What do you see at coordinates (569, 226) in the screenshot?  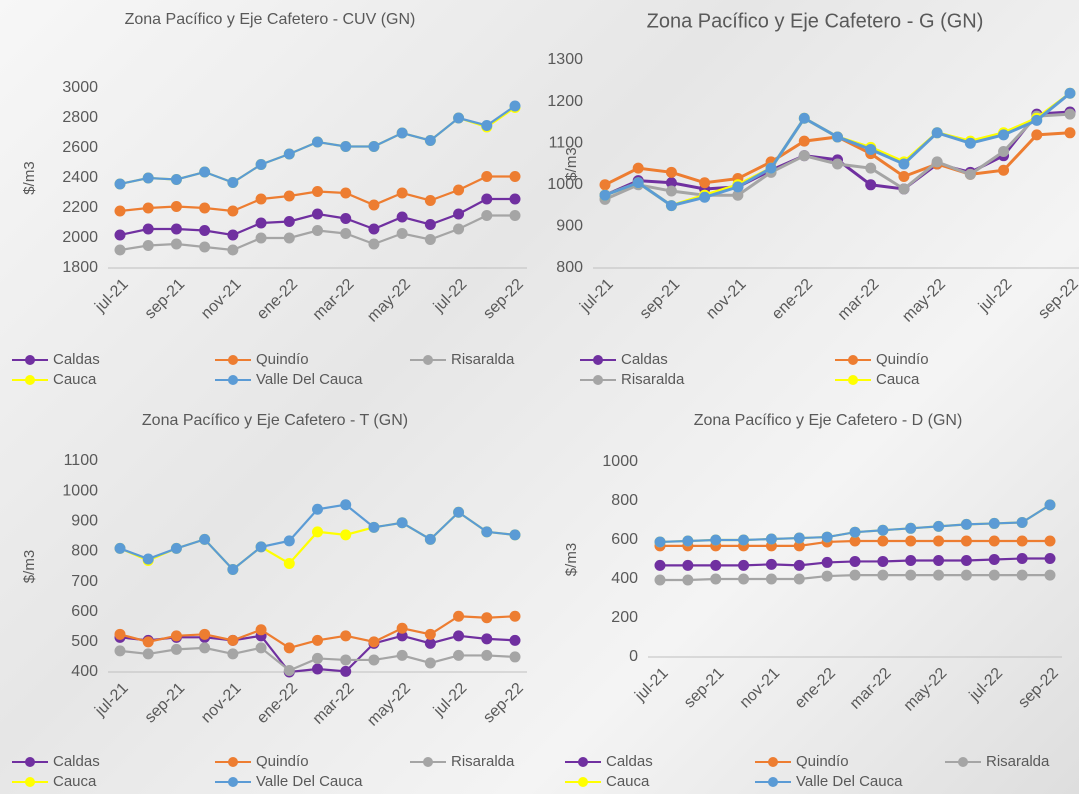 I see `y-tick-label: 900` at bounding box center [569, 226].